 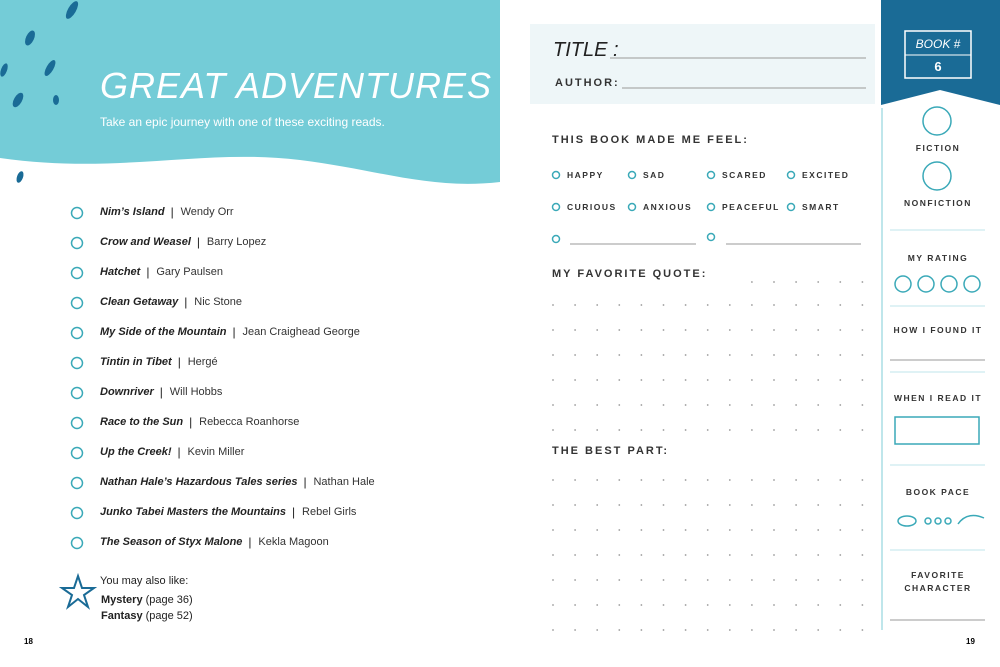 What do you see at coordinates (938, 398) in the screenshot?
I see `when-read-label: WHEN I READ IT` at bounding box center [938, 398].